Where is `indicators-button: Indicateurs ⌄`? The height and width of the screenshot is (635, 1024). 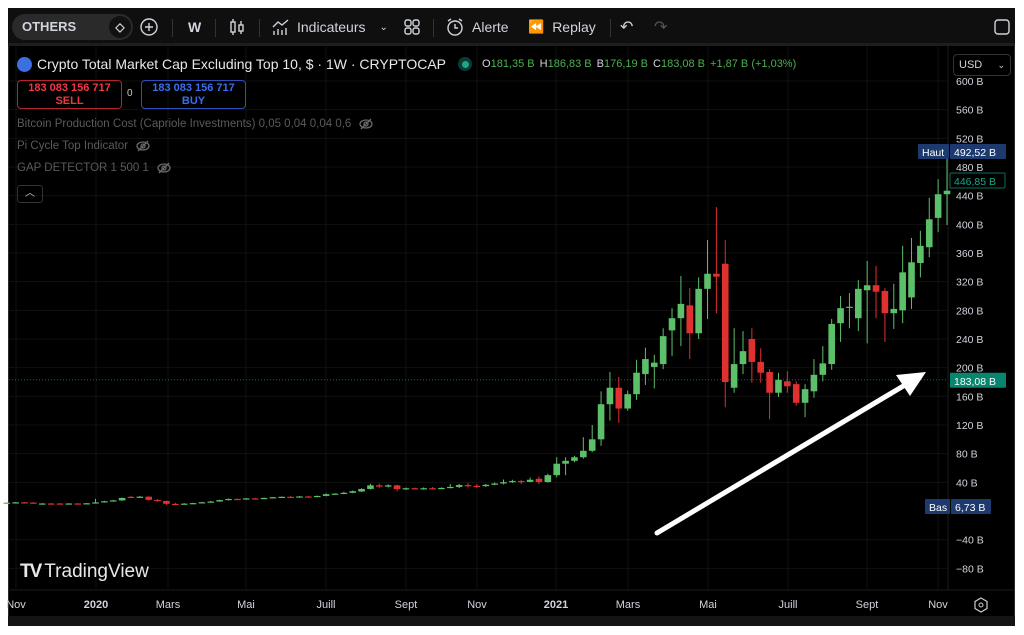 indicators-button: Indicateurs ⌄ is located at coordinates (329, 27).